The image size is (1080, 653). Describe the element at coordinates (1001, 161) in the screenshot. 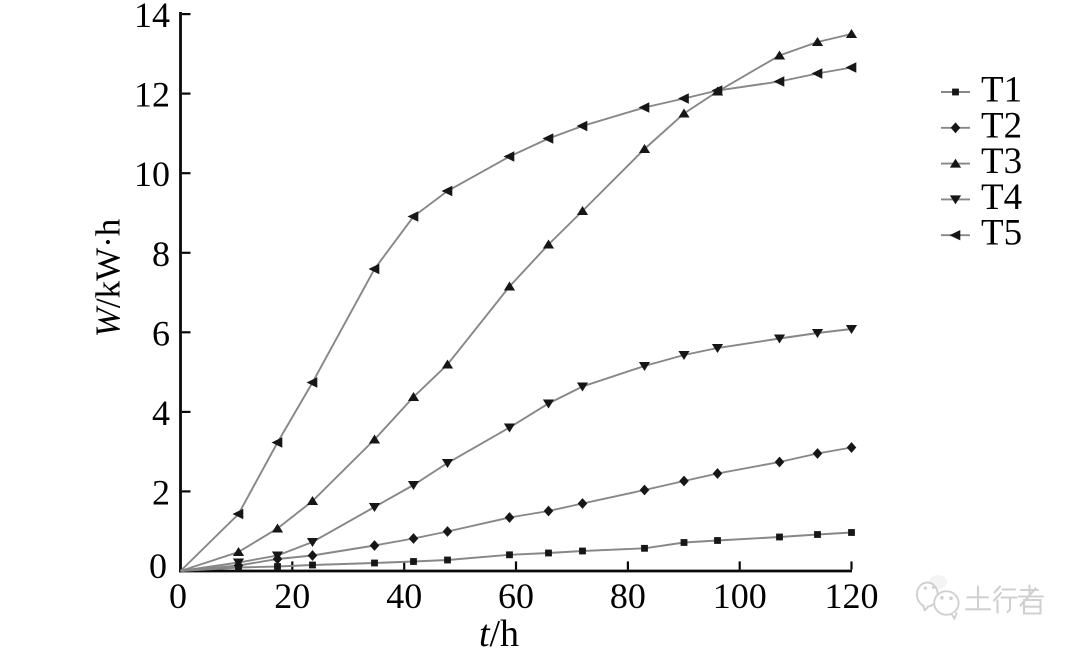

I see `svg-text: T3` at that location.